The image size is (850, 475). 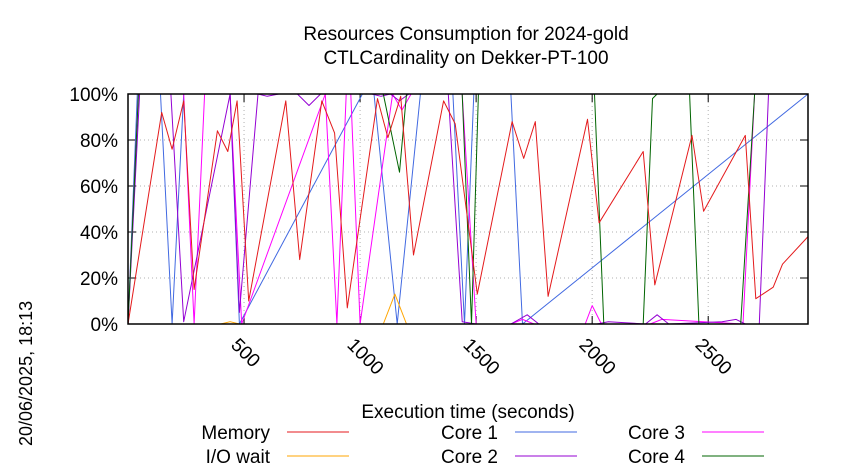 I want to click on y-tick-label: 80%, so click(x=99, y=141).